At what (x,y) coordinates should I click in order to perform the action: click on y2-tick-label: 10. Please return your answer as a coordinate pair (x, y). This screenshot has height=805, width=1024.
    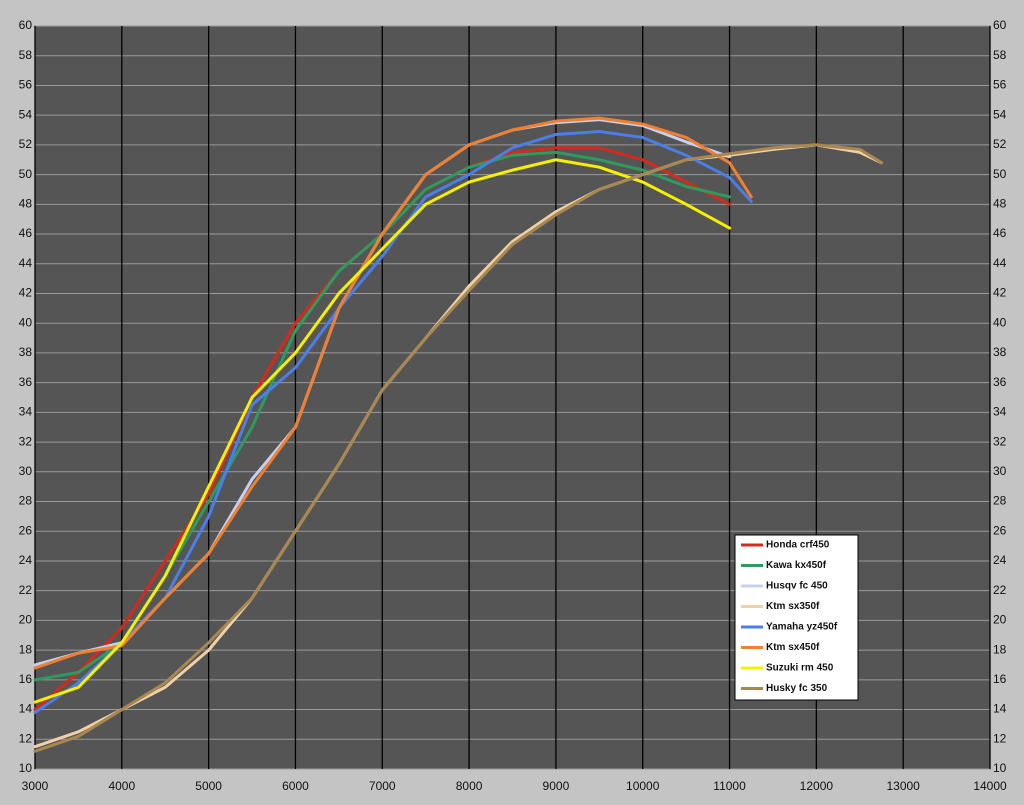
    Looking at the image, I should click on (1000, 768).